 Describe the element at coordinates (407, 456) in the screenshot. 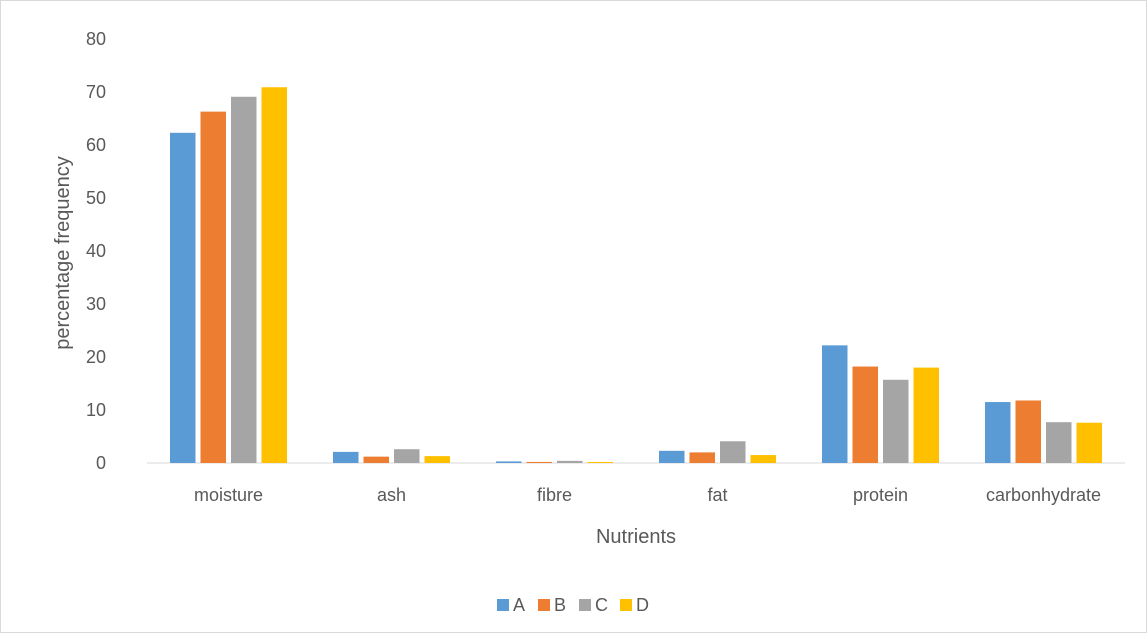

I see `bar-ash-C` at that location.